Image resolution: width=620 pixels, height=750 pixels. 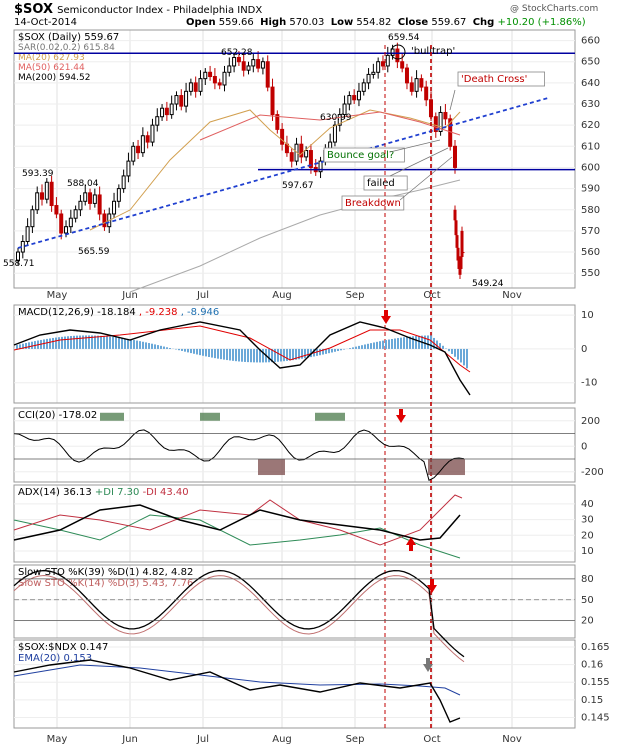 I want to click on legend-macd: MACD(12,26,9) -18.184 , -9.238 , -8.946, so click(x=118, y=312).